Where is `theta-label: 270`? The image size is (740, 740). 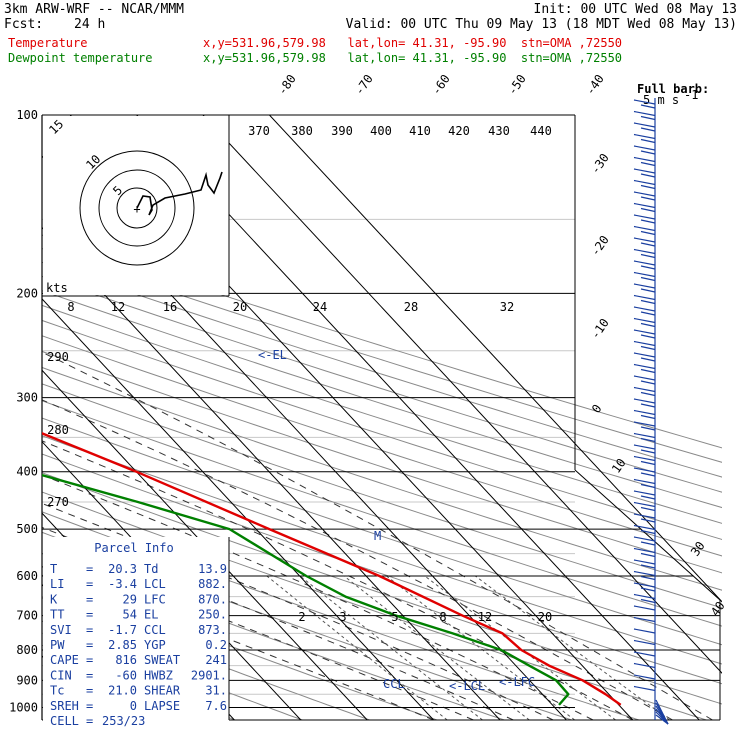
theta-label: 270 is located at coordinates (58, 502).